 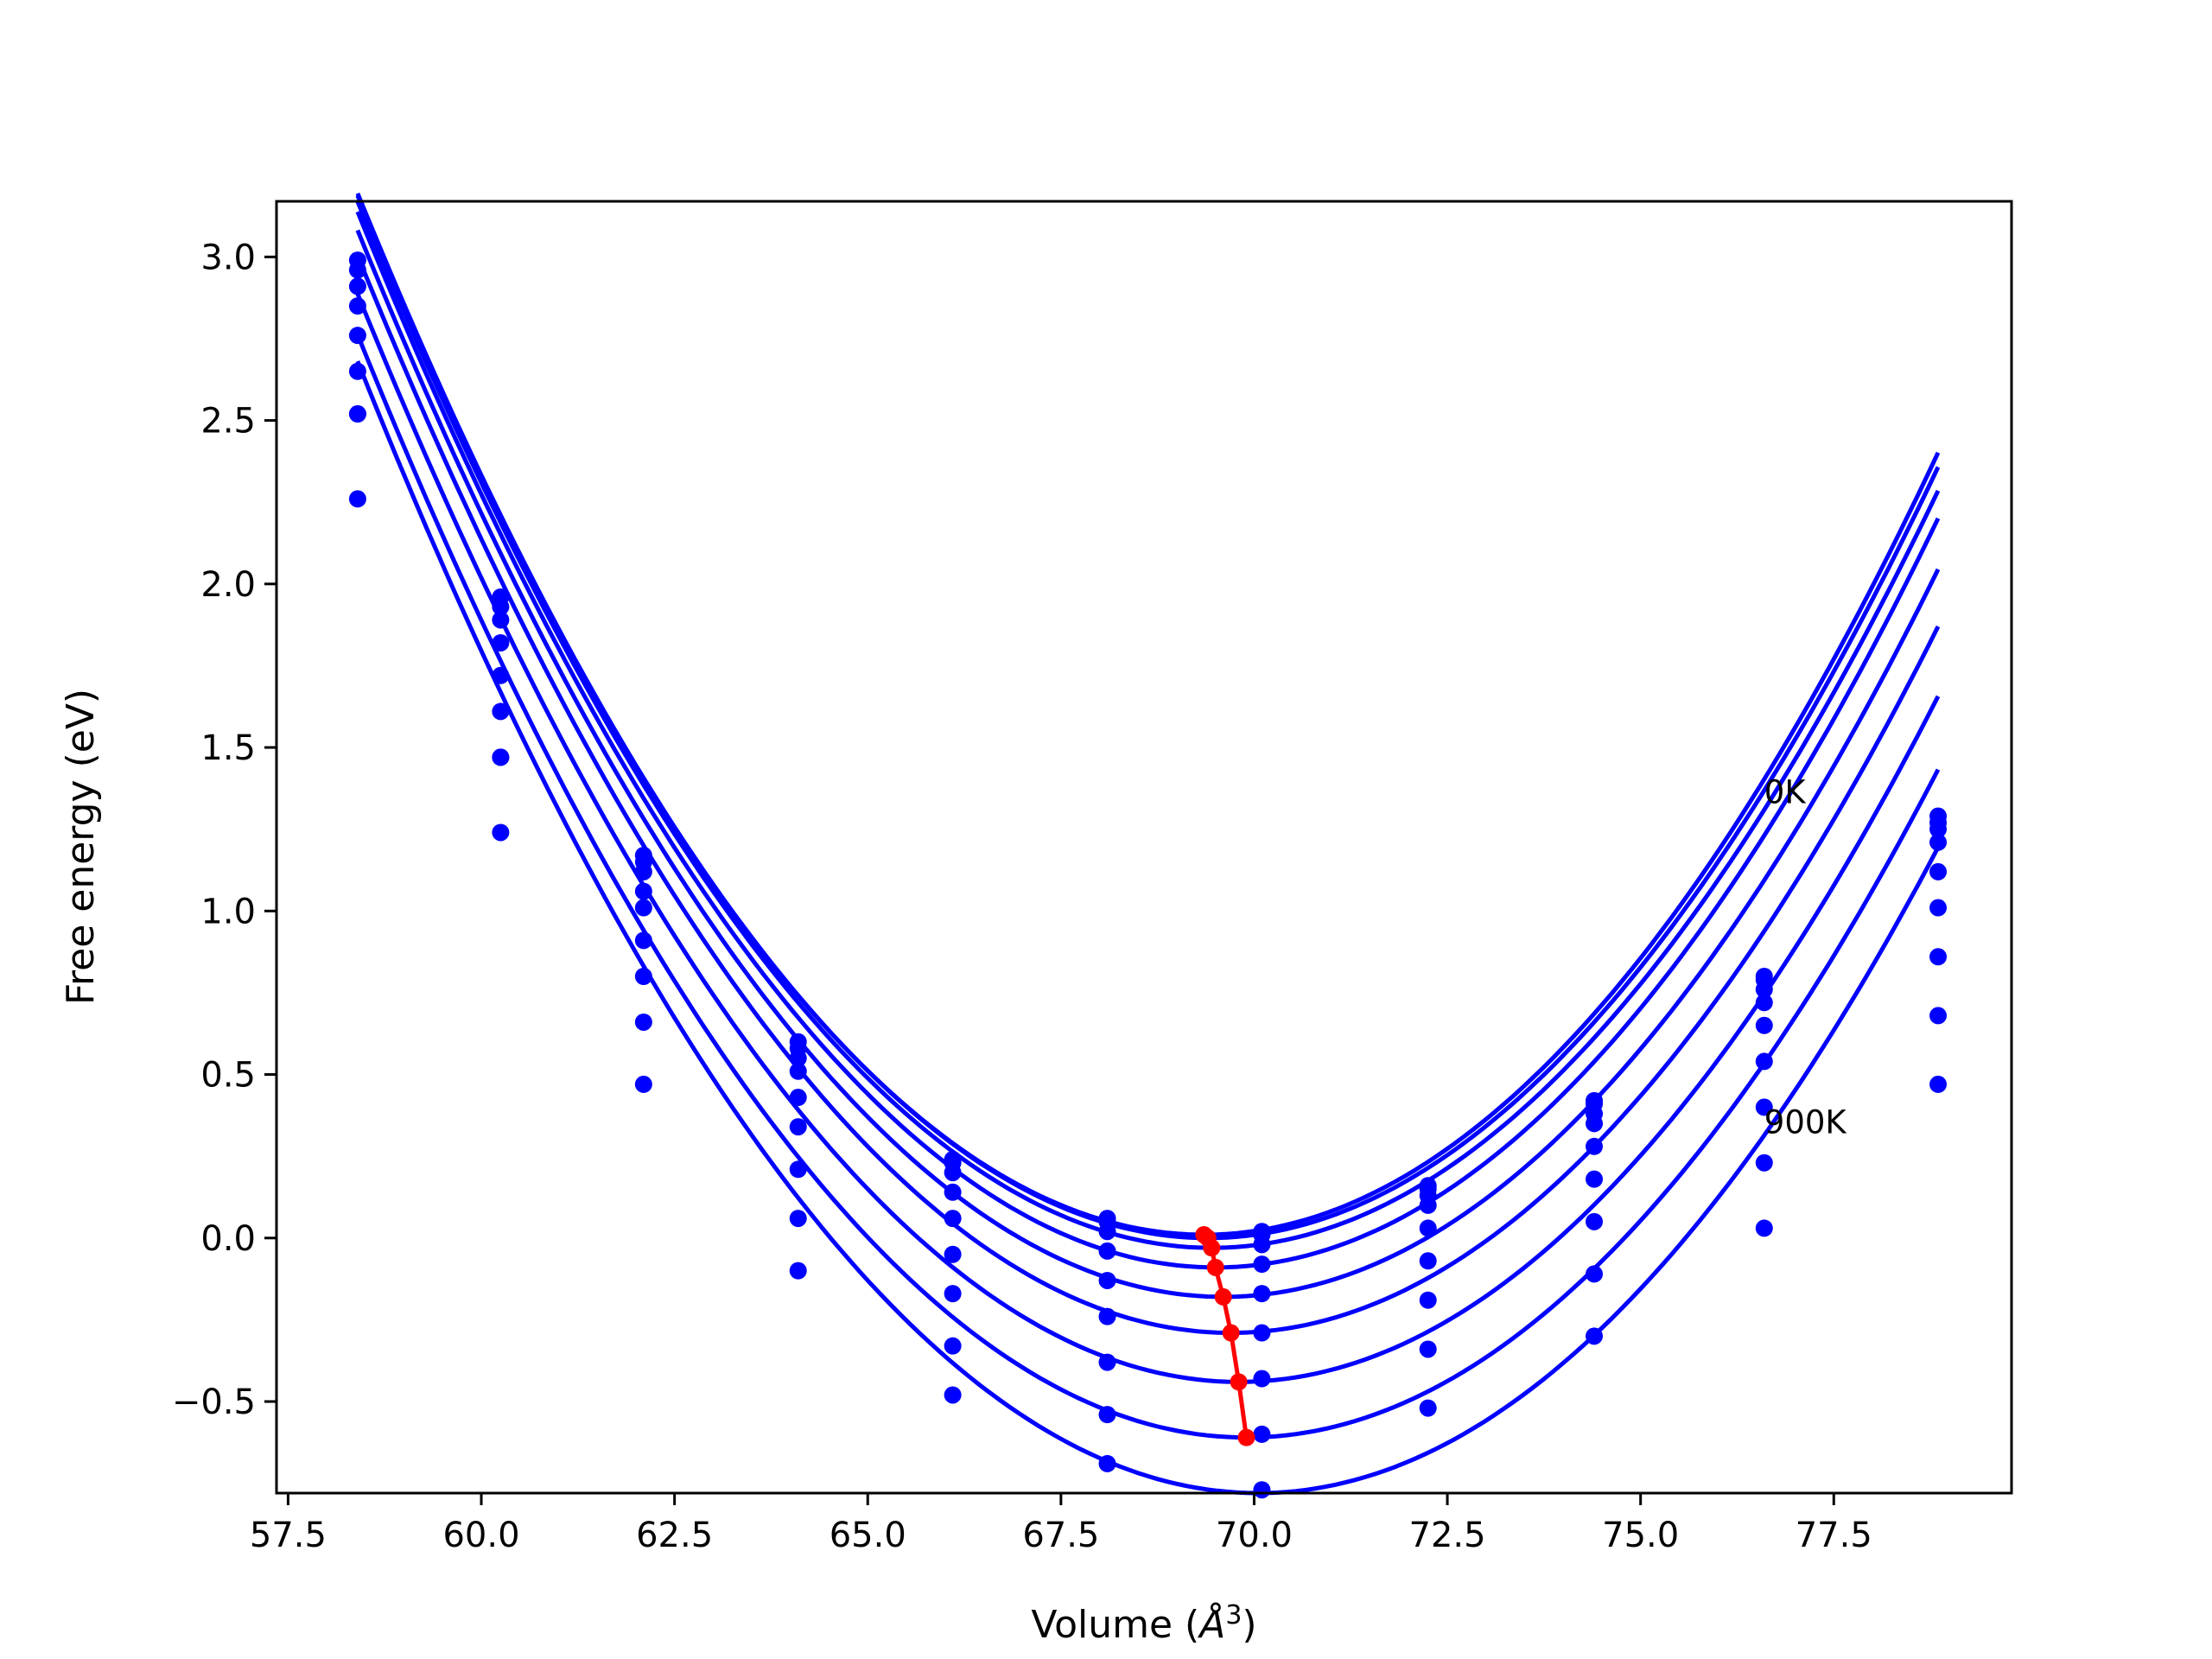 I want to click on y-tick-label: 0.0, so click(x=228, y=1239).